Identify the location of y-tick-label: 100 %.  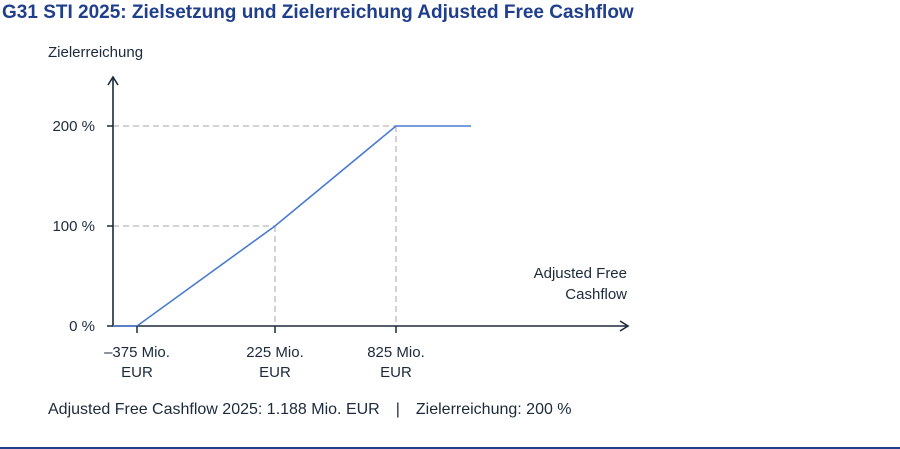
(73, 226).